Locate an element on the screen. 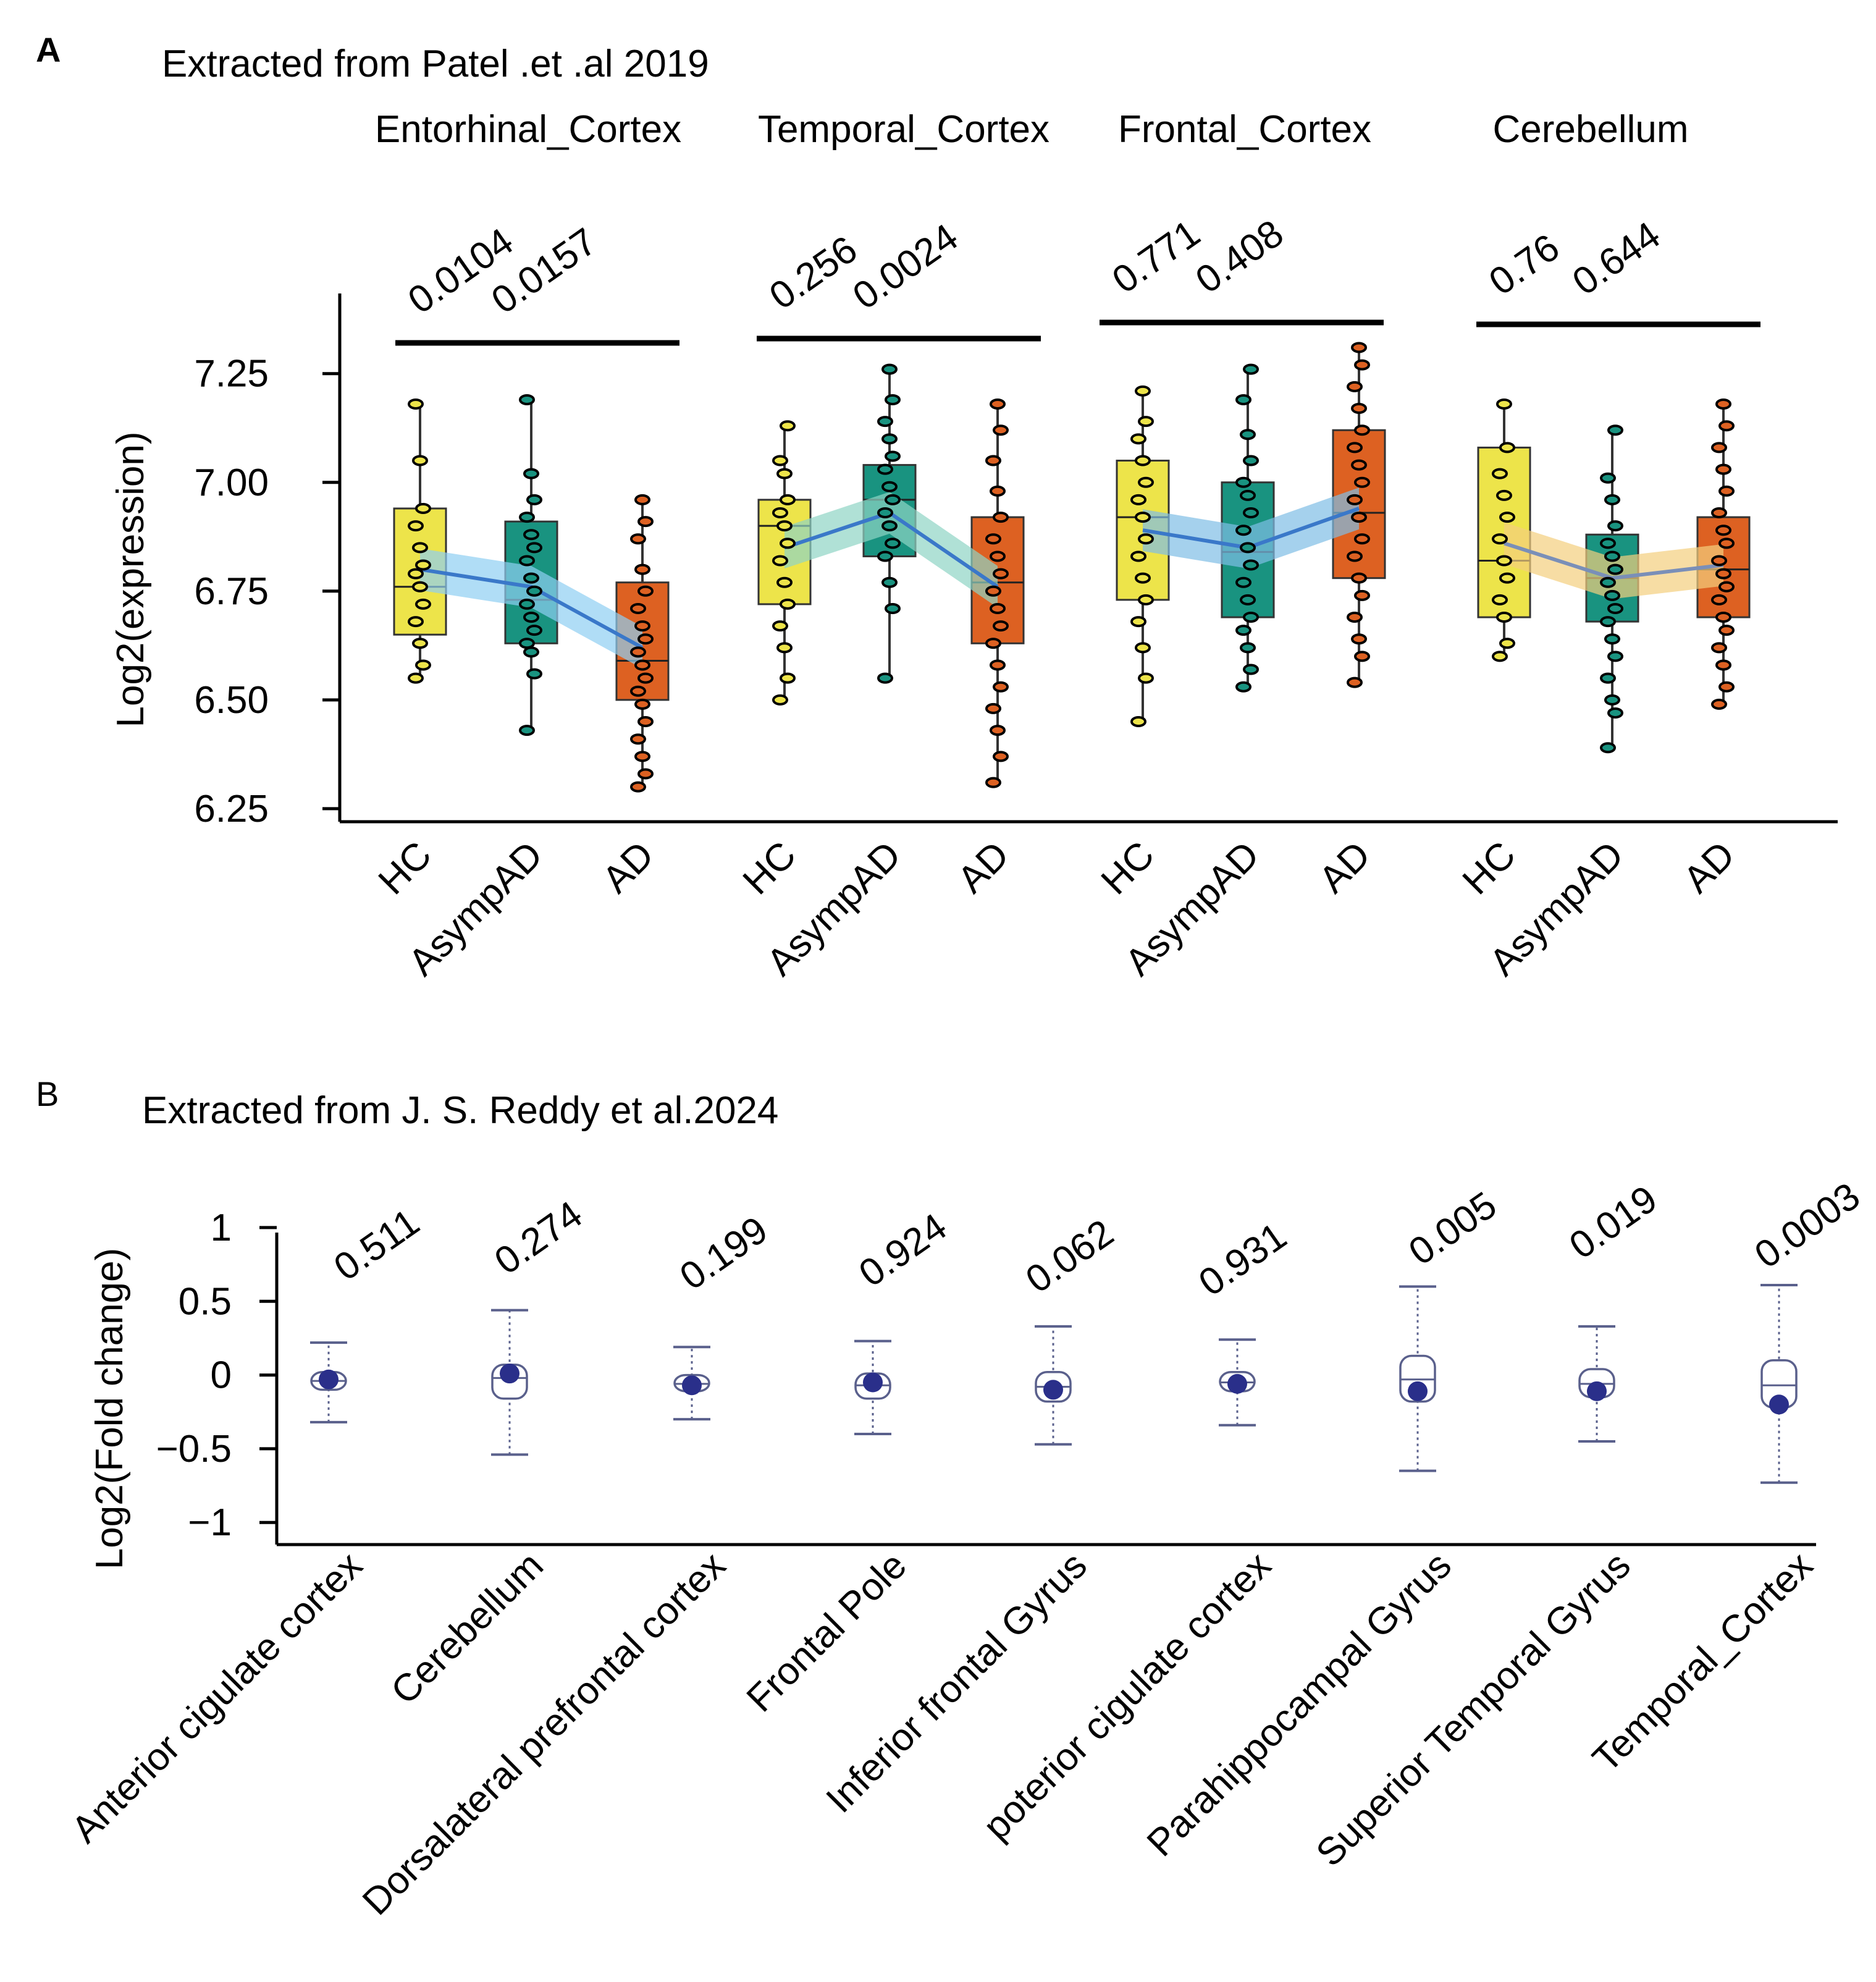  y-tick-label: 1 is located at coordinates (221, 1228).